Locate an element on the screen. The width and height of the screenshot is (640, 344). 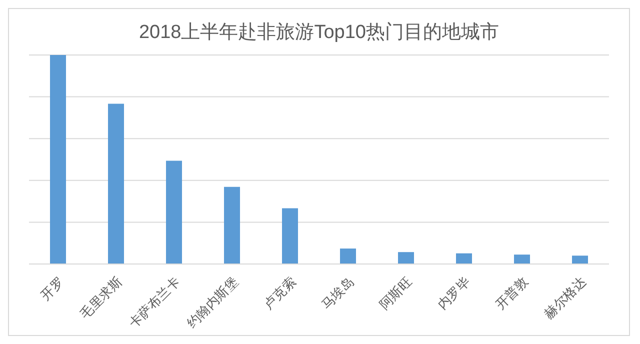
x-tick-label: 阿斯旺 is located at coordinates (395, 293).